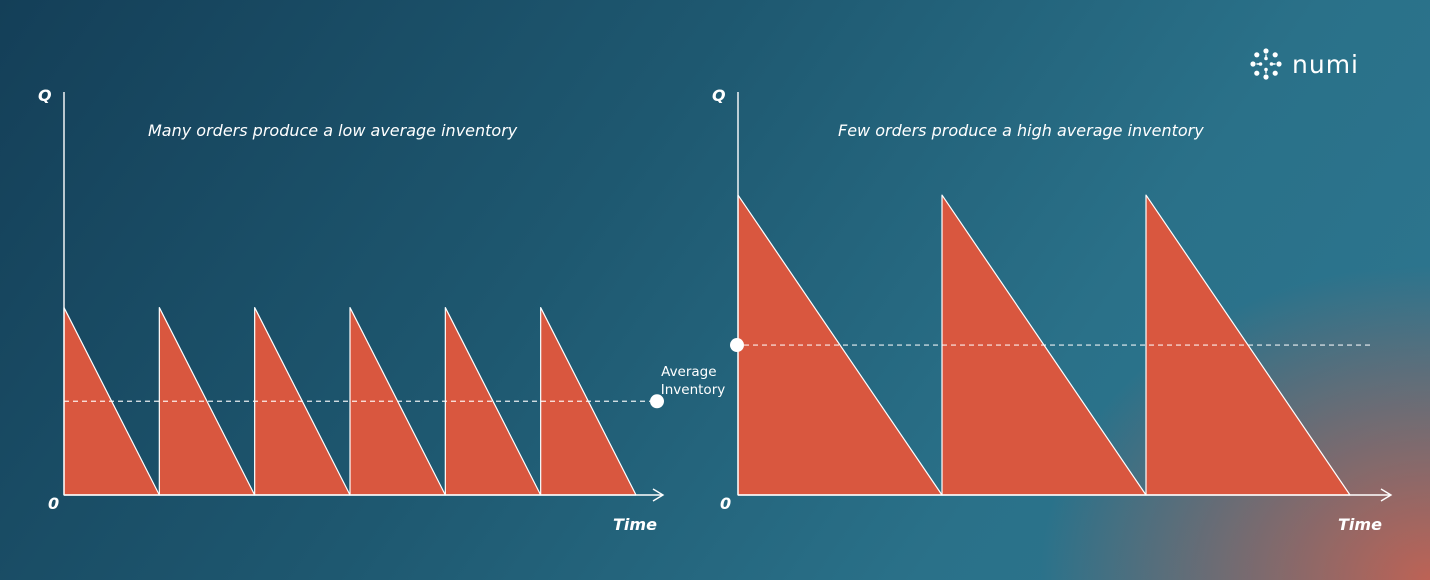  Describe the element at coordinates (1360, 524) in the screenshot. I see `x-axis-label-right: Time` at that location.